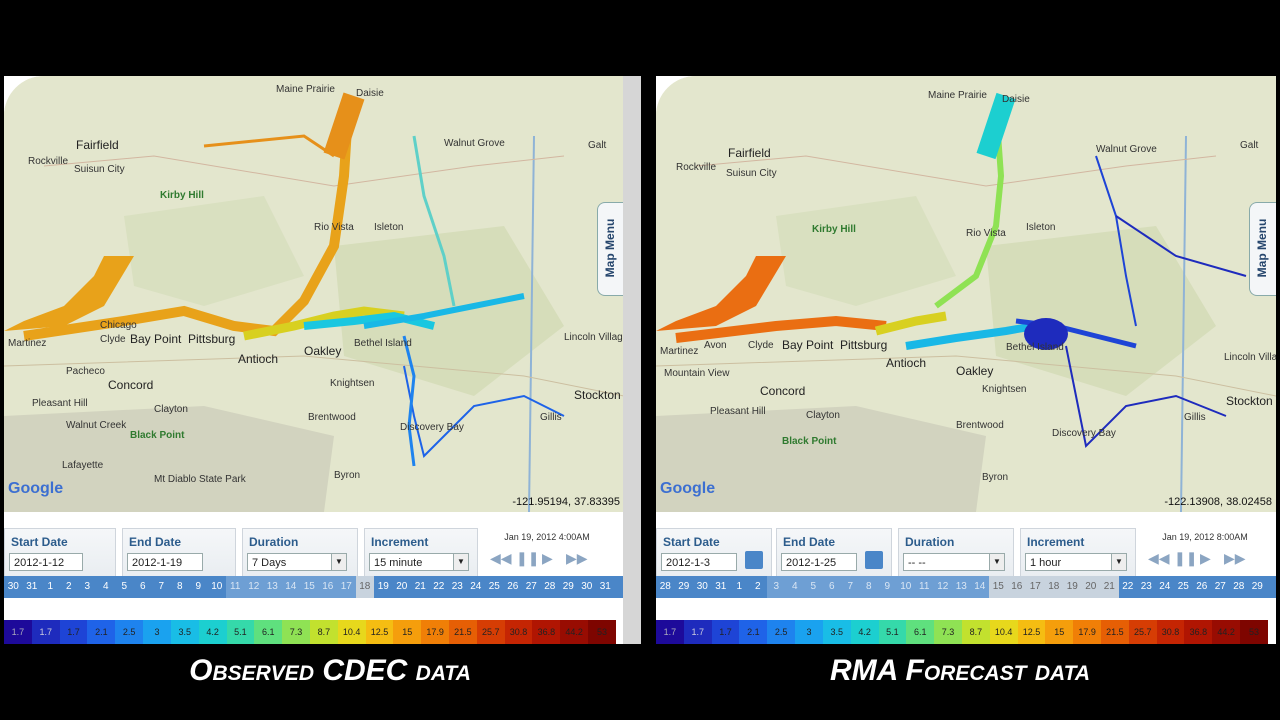 This screenshot has height=720, width=1280. Describe the element at coordinates (551, 417) in the screenshot. I see `place-label: Gillis` at that location.